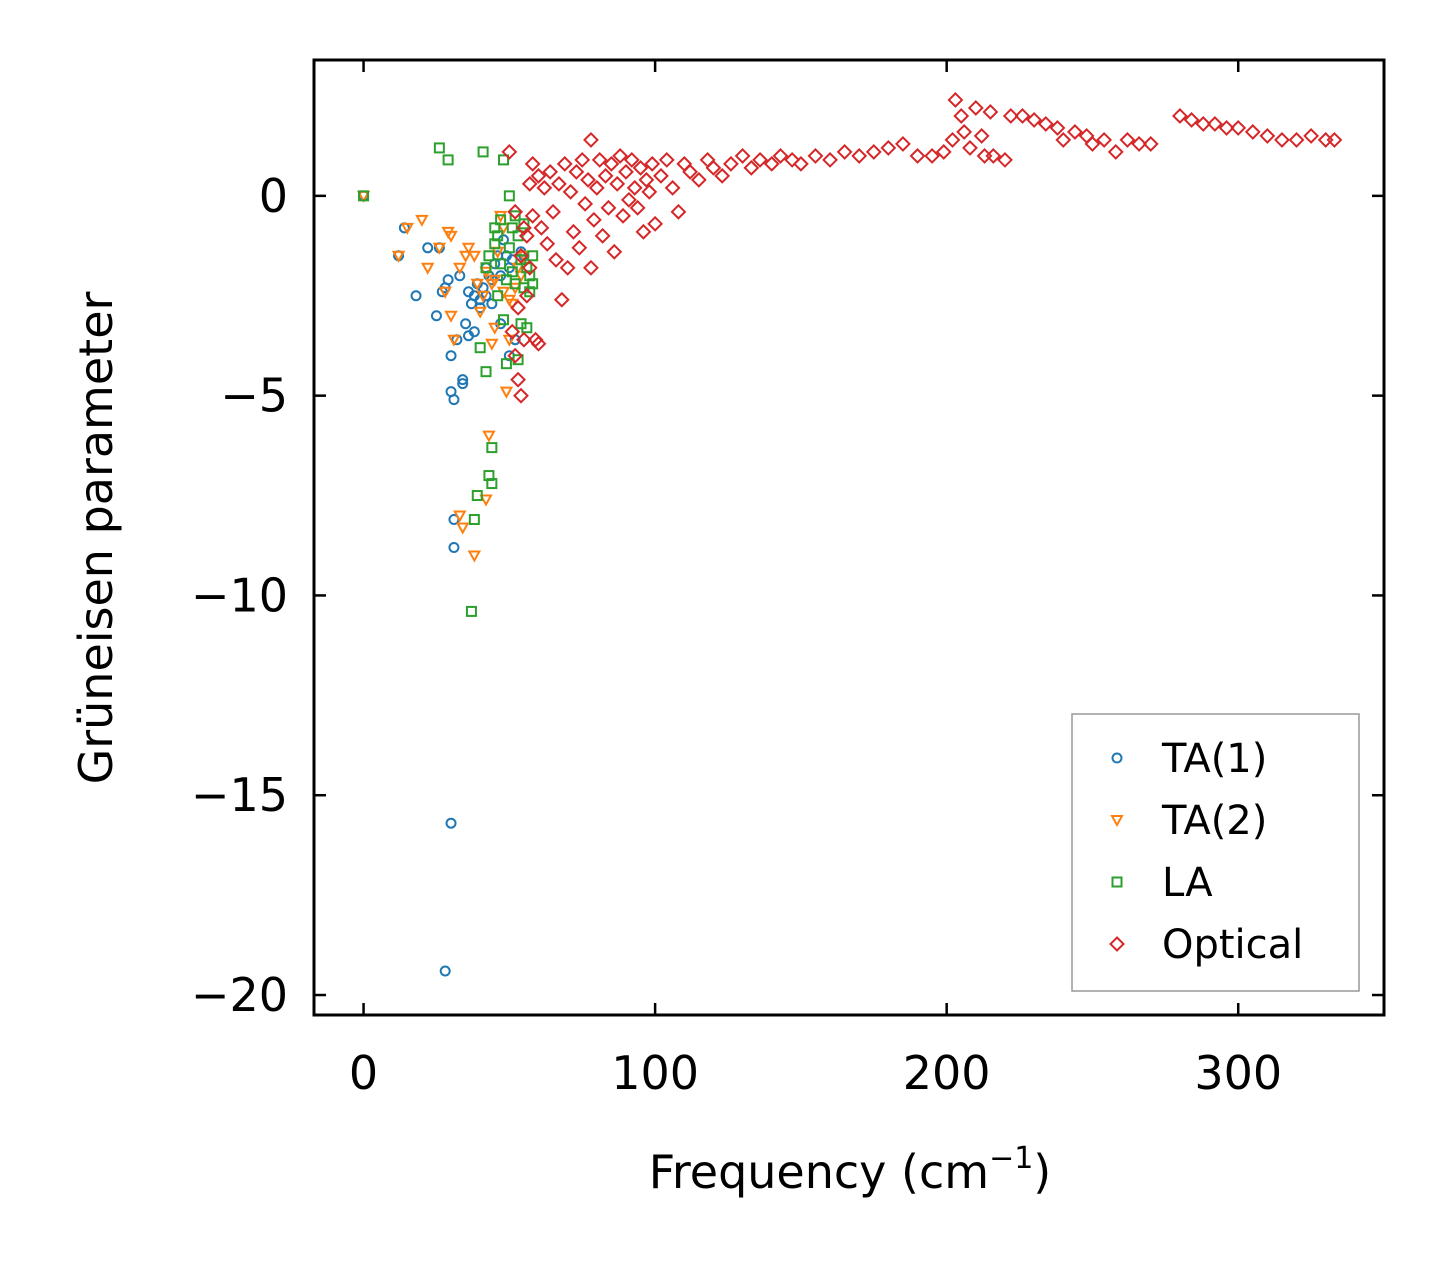  I want to click on x-axis-title-superscript: −1, so click(1011, 1158).